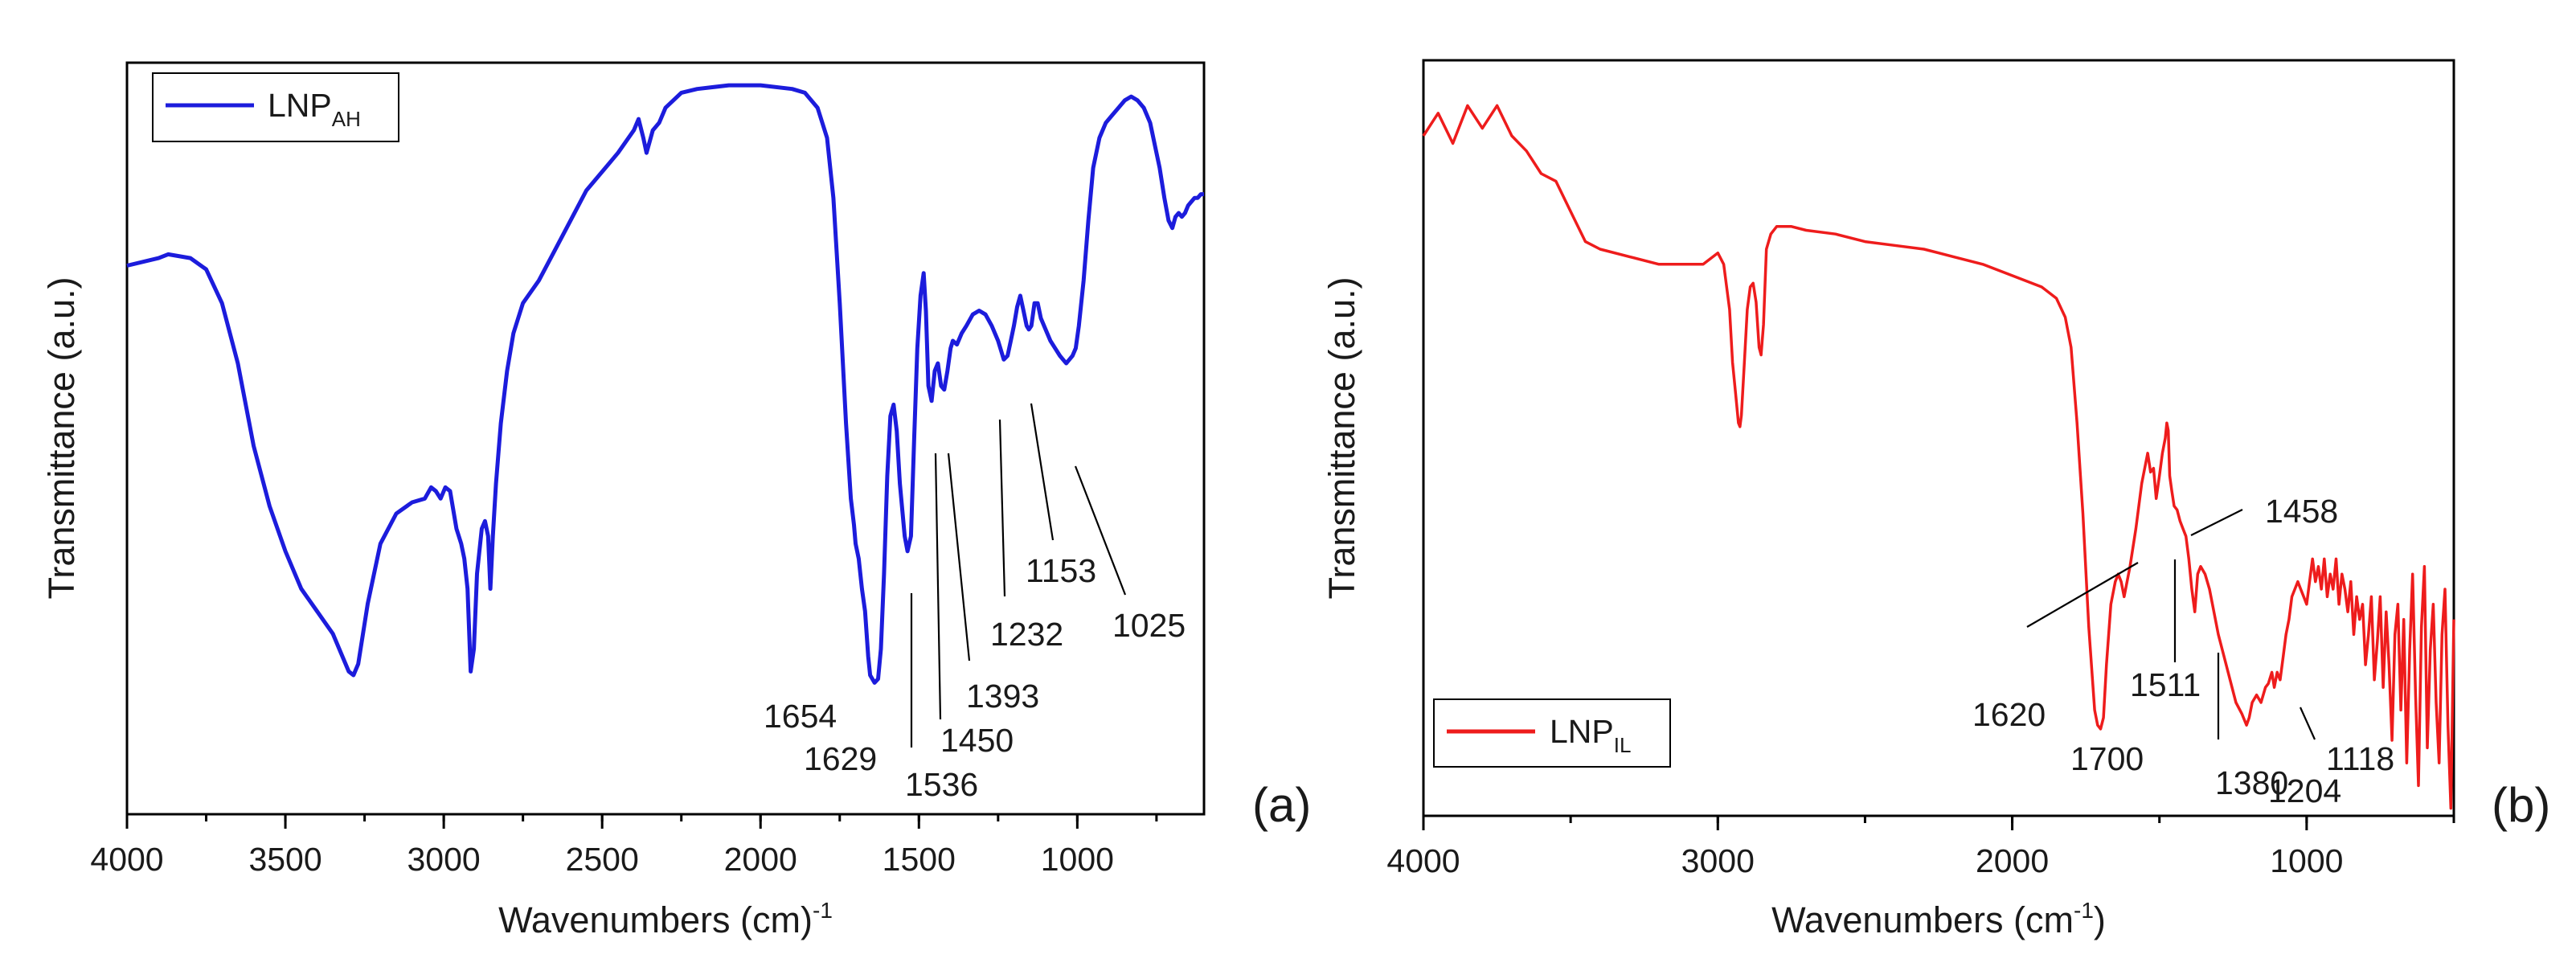 This screenshot has height=979, width=2576. I want to click on tick-label-b-1000: 1000, so click(2306, 860).